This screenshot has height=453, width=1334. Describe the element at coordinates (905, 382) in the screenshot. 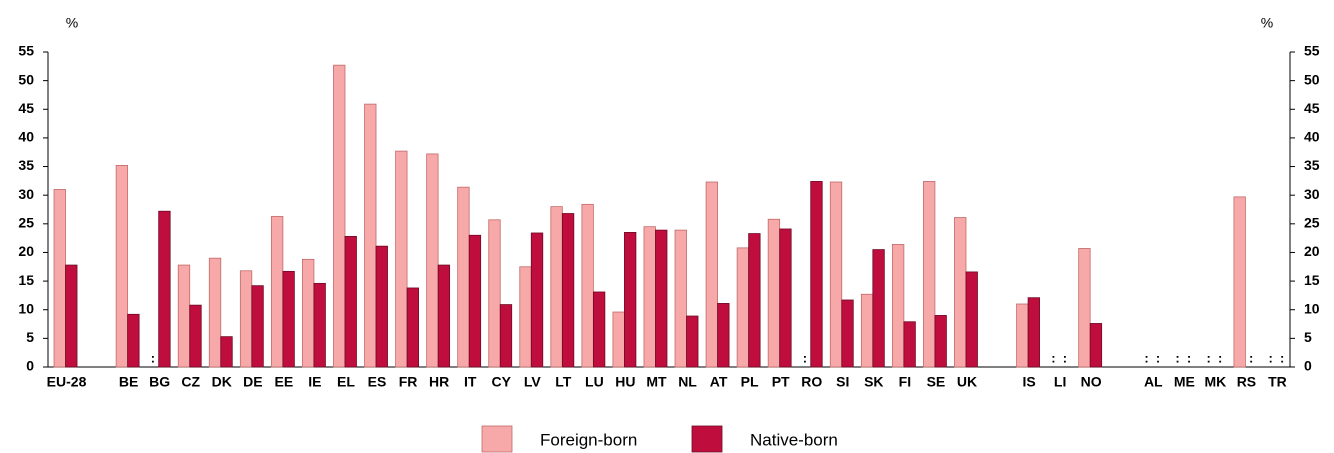

I see `x-tick-label: FI` at that location.